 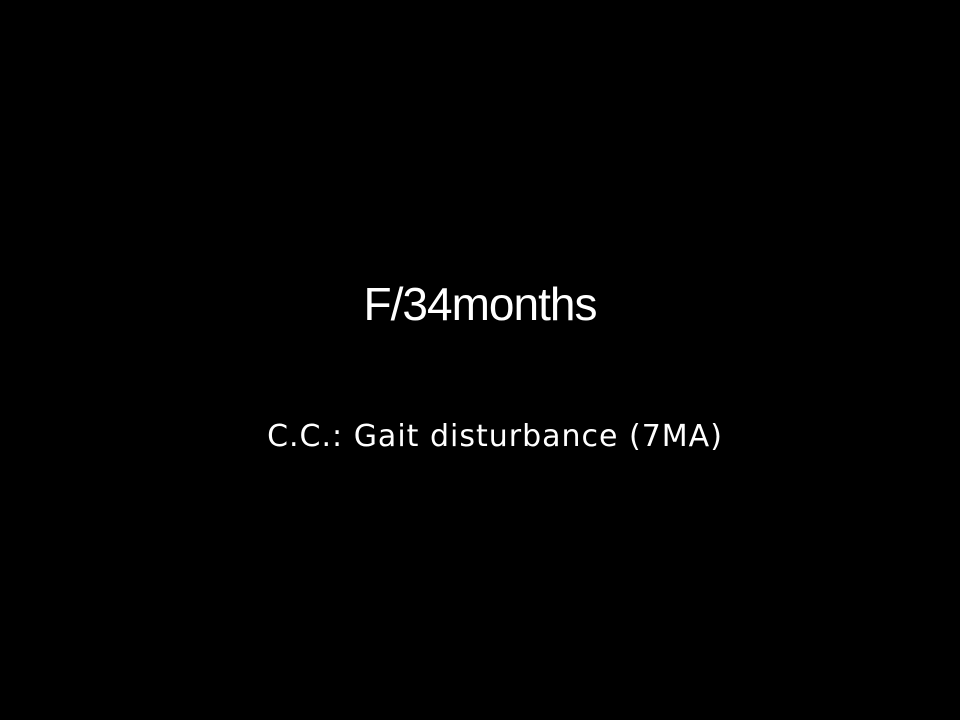 I want to click on slide-title: F/34months, so click(x=480, y=304).